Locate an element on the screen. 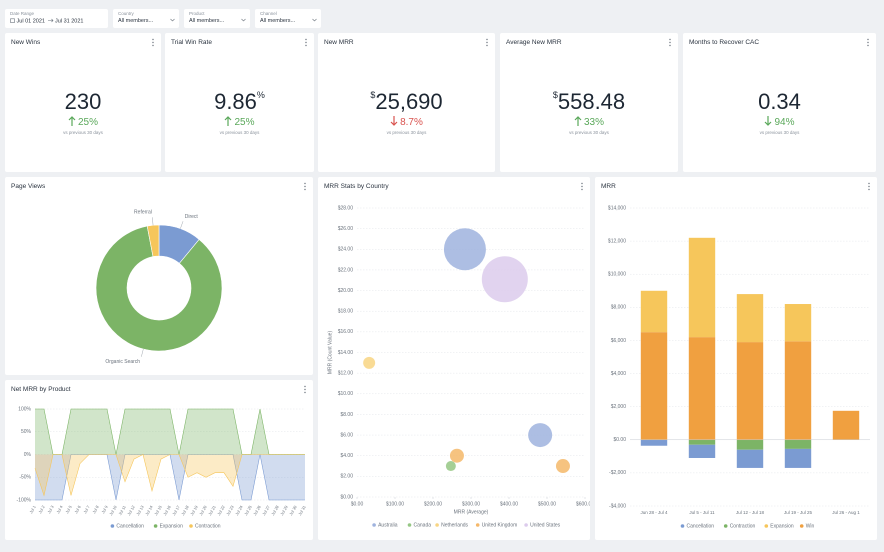  kpi-prefix: $ is located at coordinates (373, 95).